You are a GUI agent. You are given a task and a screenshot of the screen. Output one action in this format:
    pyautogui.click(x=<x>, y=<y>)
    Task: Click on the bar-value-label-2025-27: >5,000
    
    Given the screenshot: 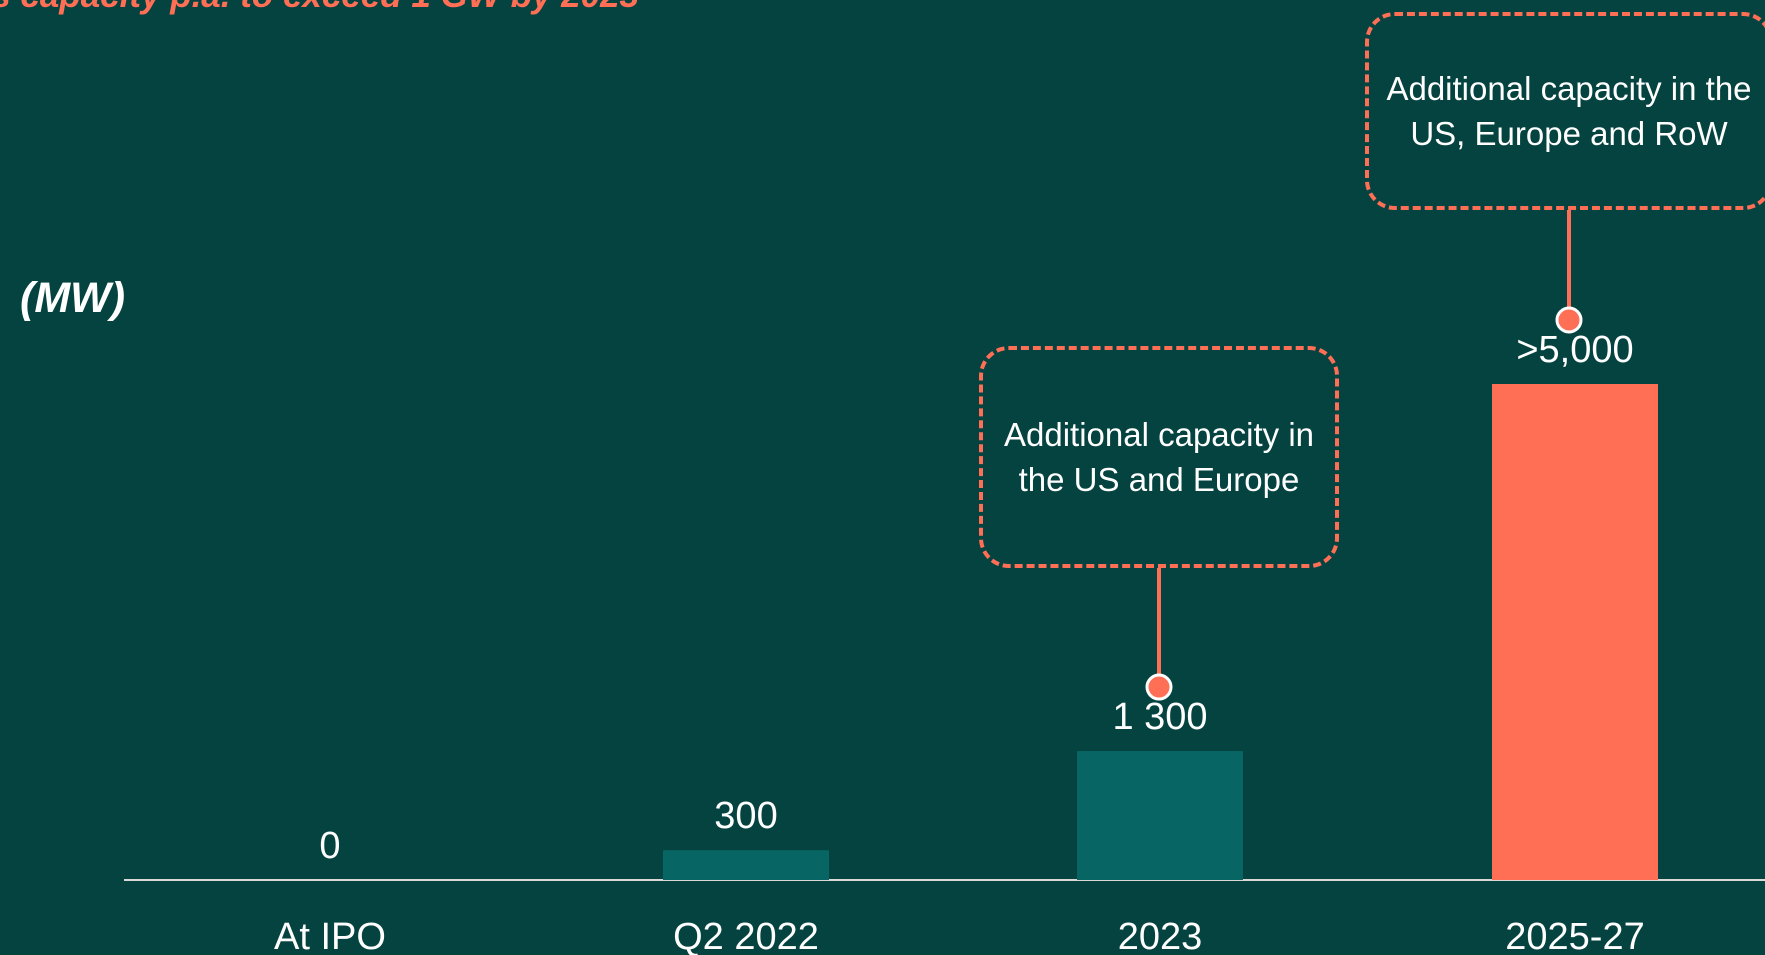 What is the action you would take?
    pyautogui.click(x=1574, y=350)
    